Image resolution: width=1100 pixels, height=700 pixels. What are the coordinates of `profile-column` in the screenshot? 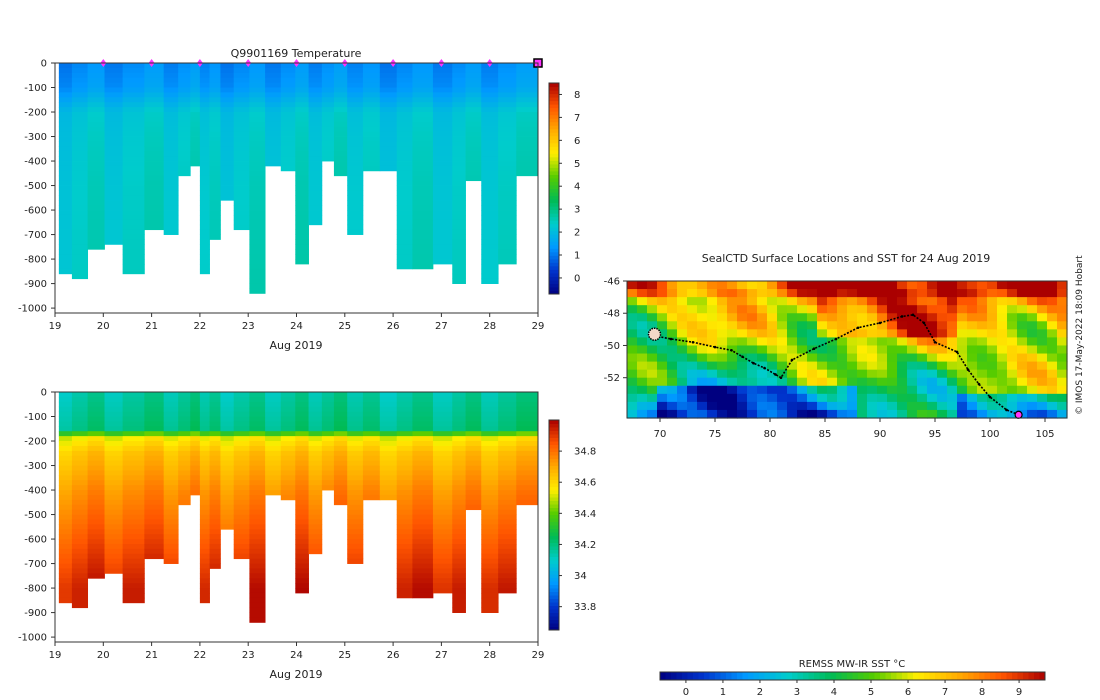 It's located at (257, 178).